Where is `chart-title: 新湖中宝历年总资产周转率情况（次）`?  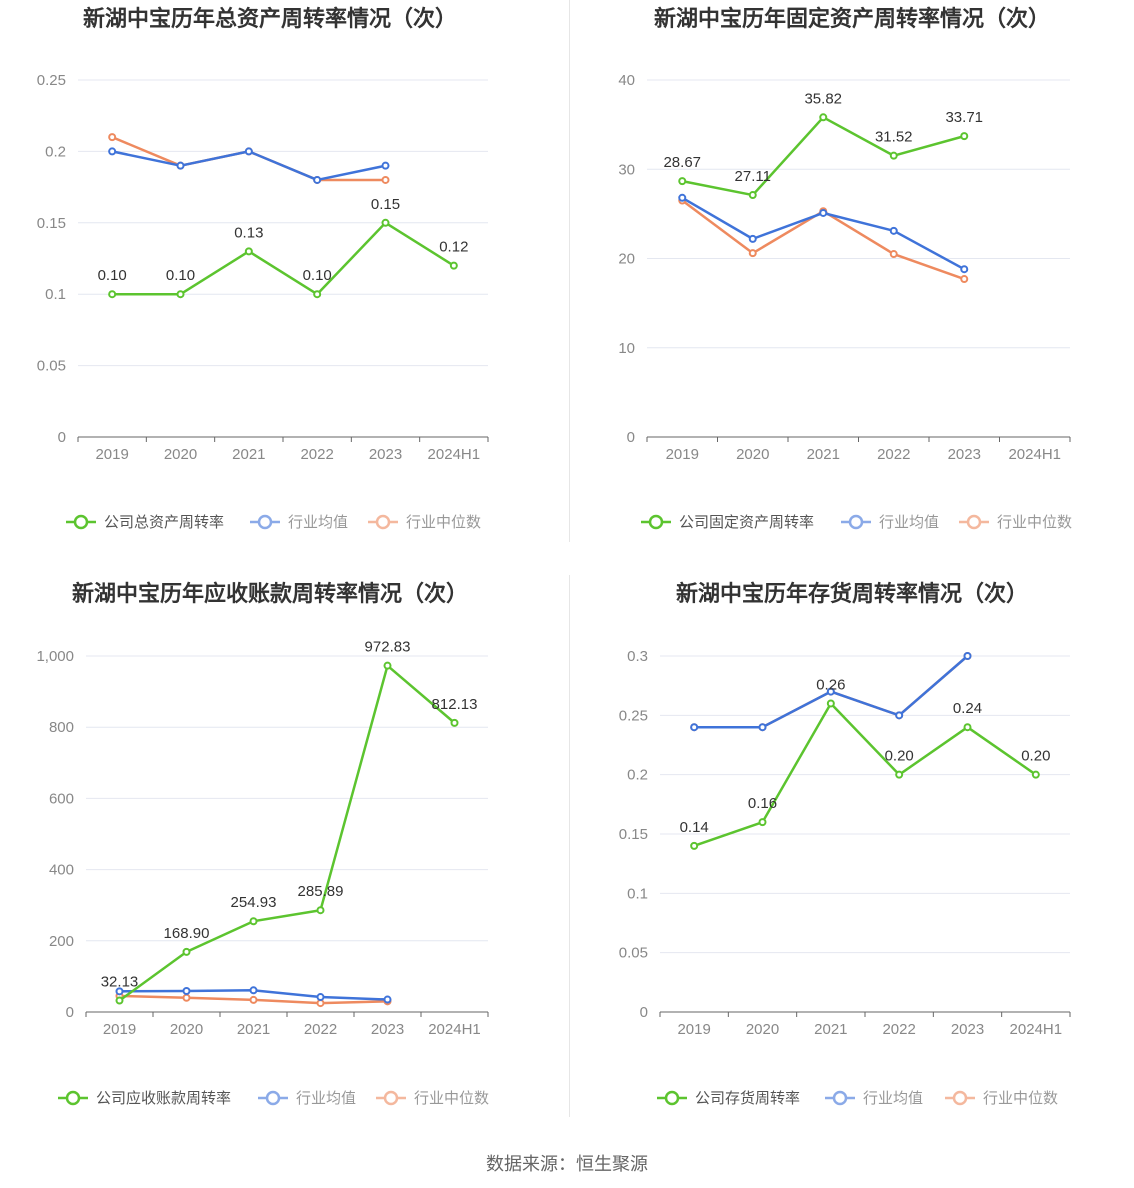
chart-title: 新湖中宝历年总资产周转率情况（次） is located at coordinates (270, 19).